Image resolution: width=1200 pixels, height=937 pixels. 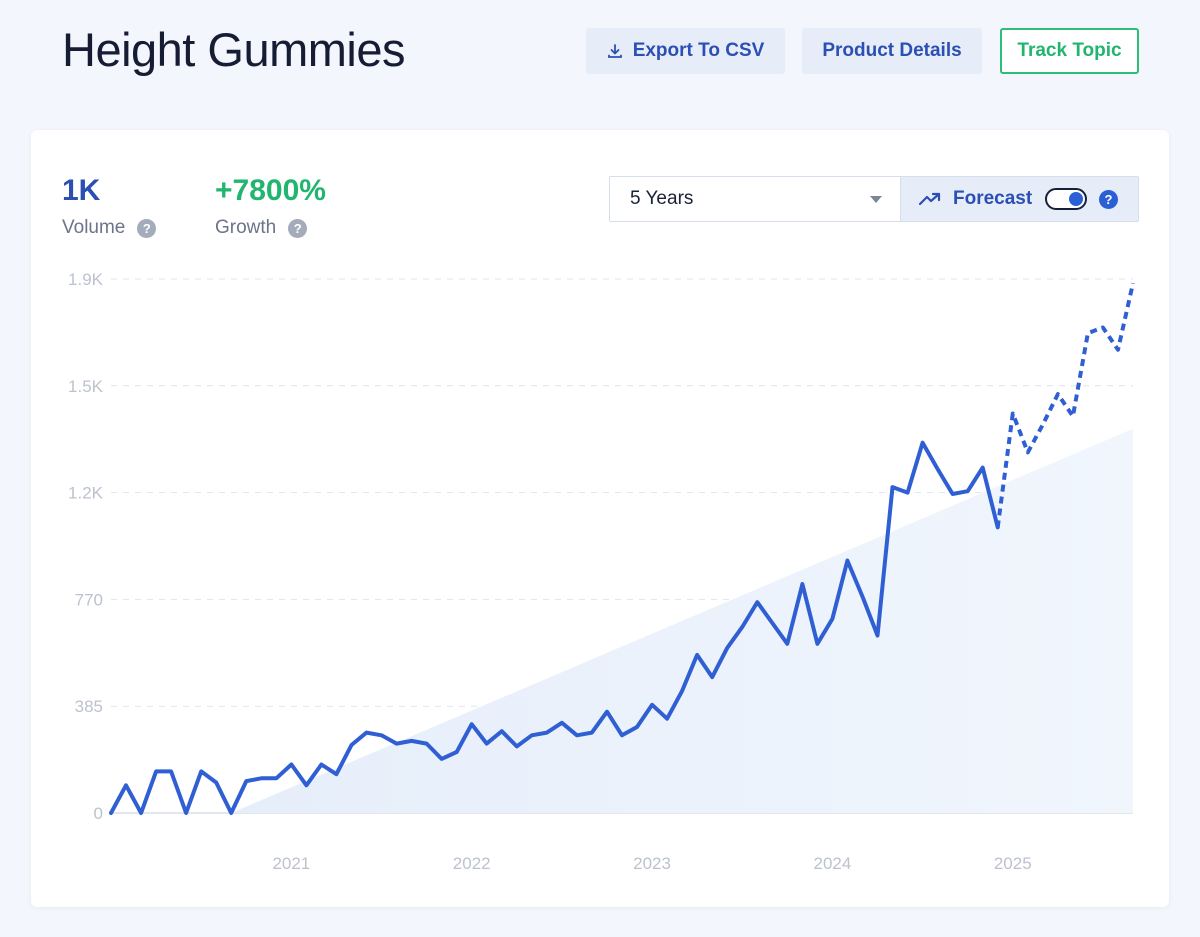 I want to click on y-tick-label: 770, so click(x=89, y=599).